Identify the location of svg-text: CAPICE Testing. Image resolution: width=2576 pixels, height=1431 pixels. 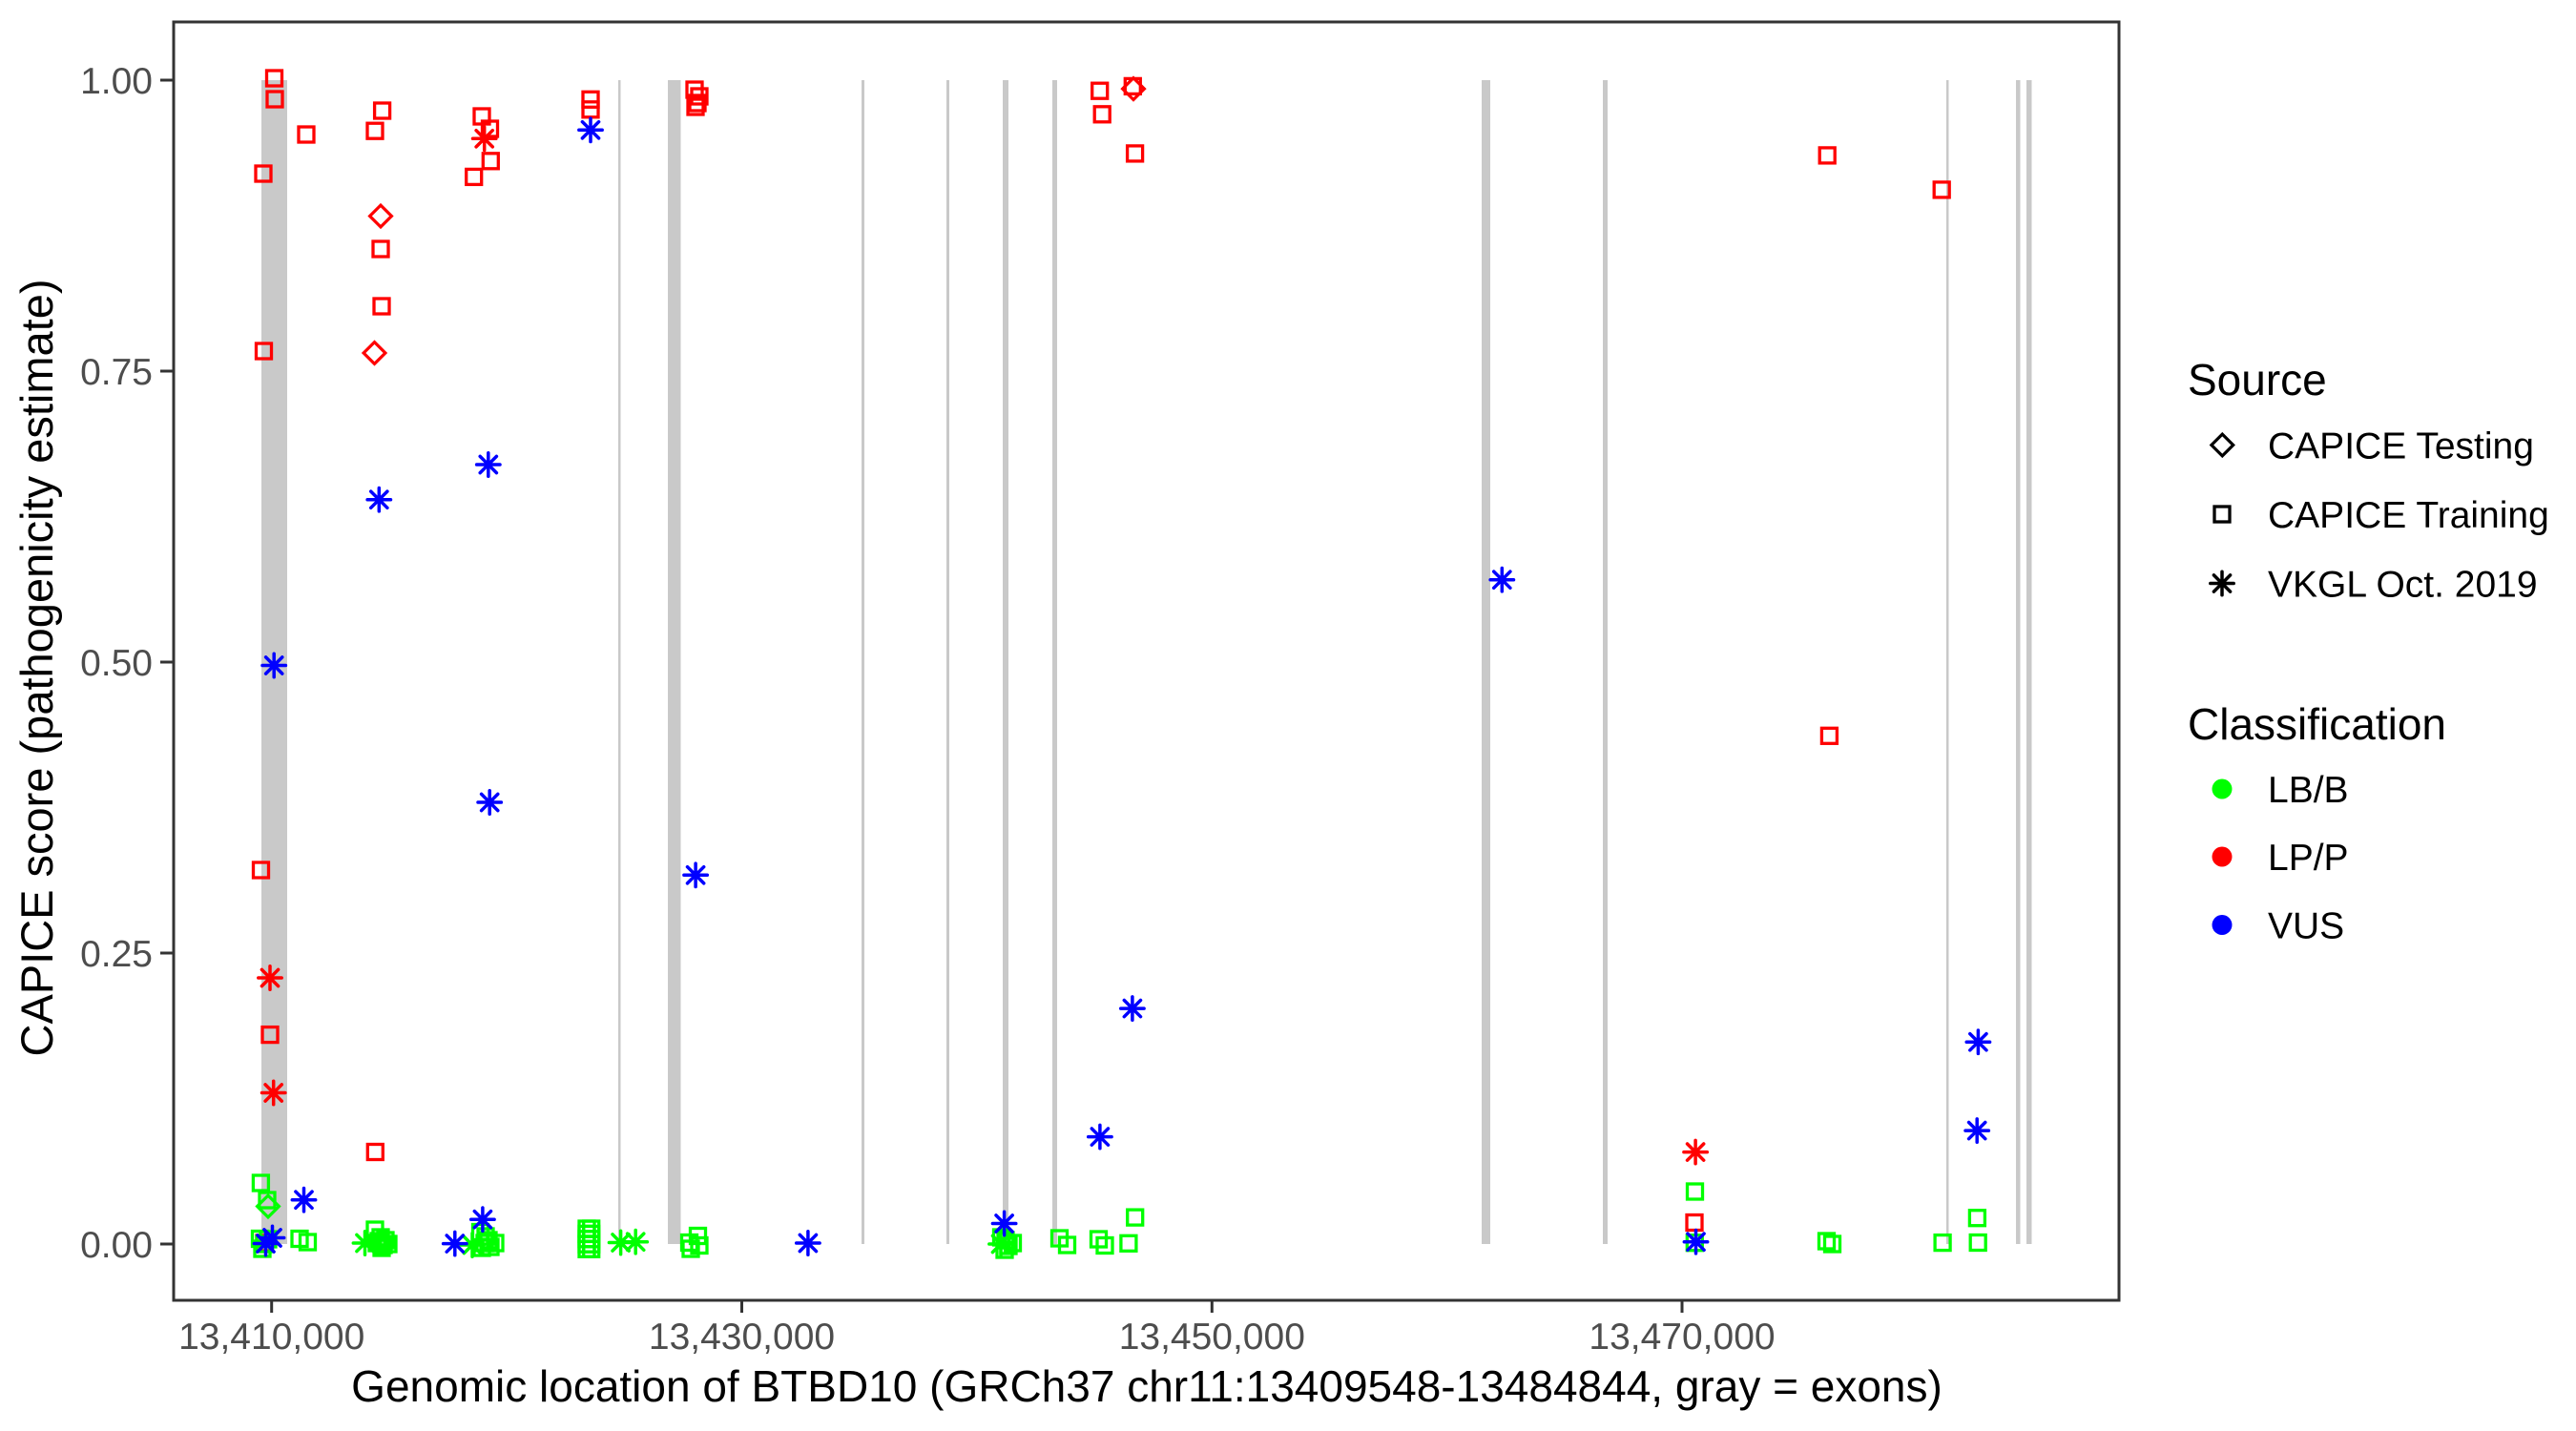
(2401, 446).